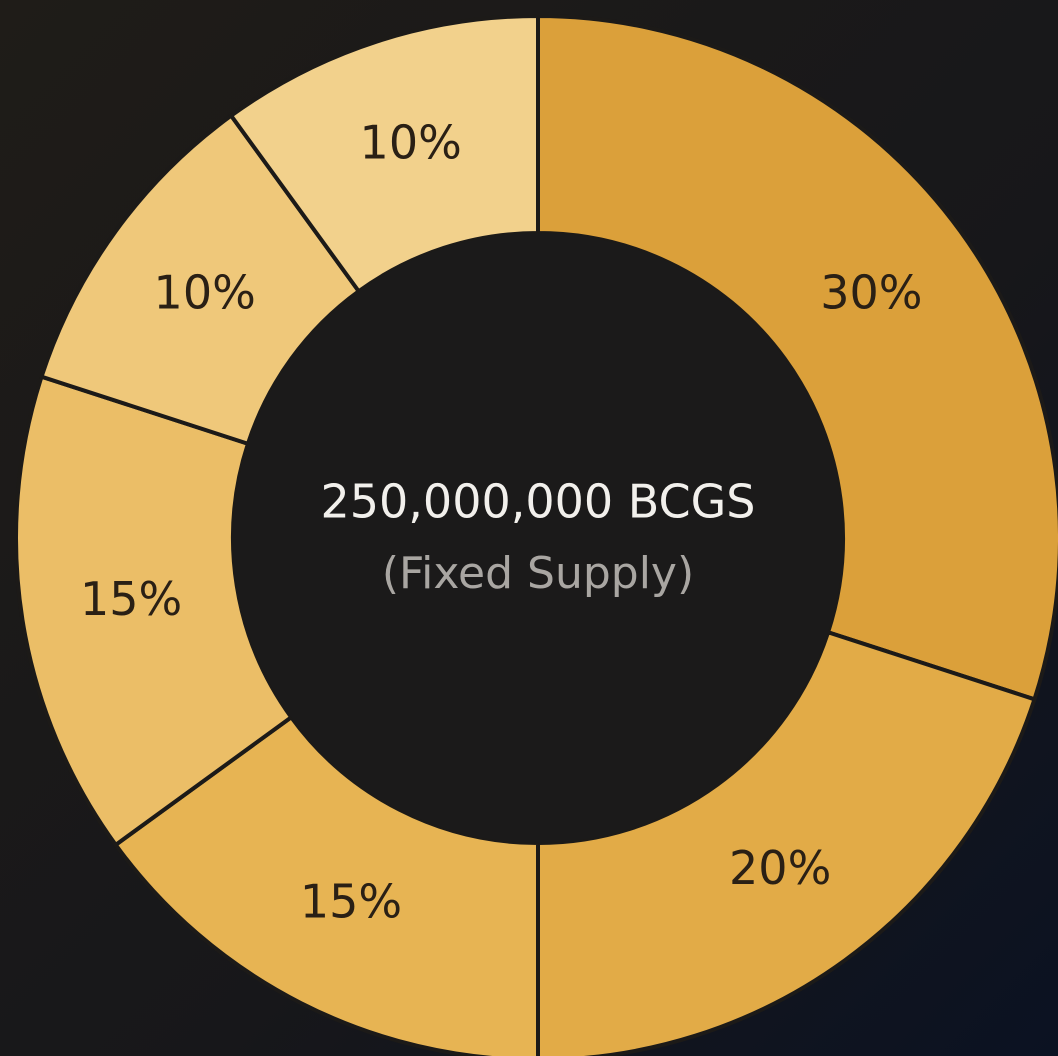 The image size is (1058, 1056). Describe the element at coordinates (538, 502) in the screenshot. I see `center-title: 250,000,000 BCGS` at that location.